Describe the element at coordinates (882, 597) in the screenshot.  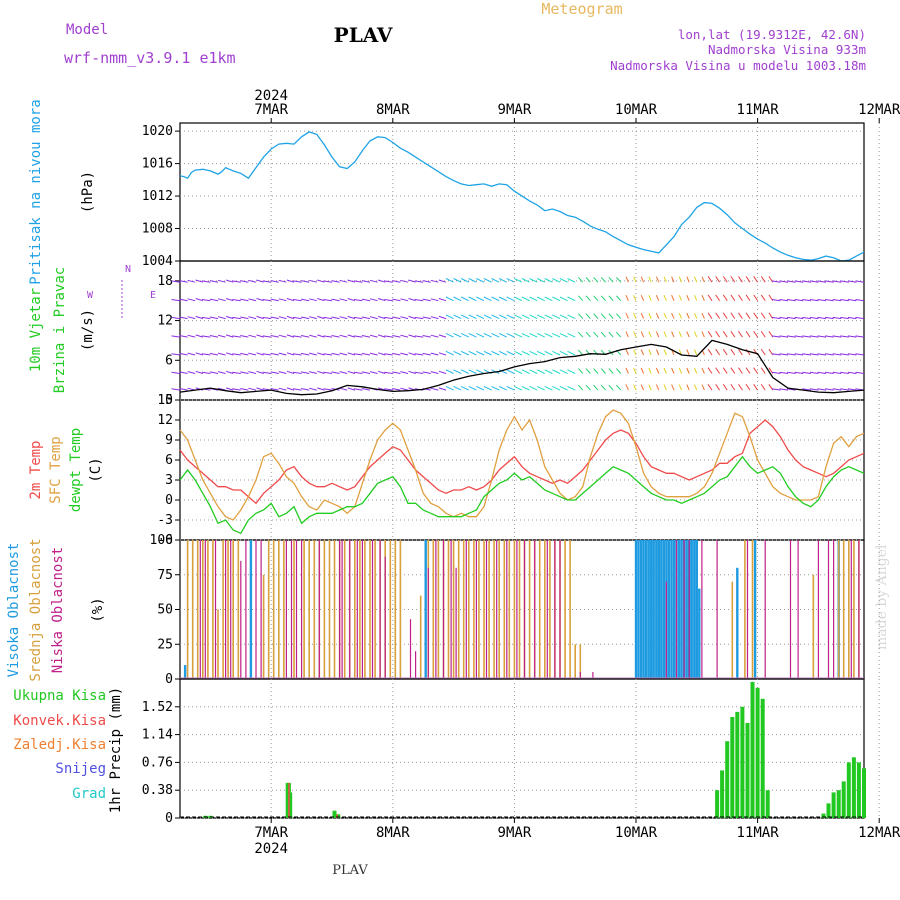
I see `watermark: made by Angel` at that location.